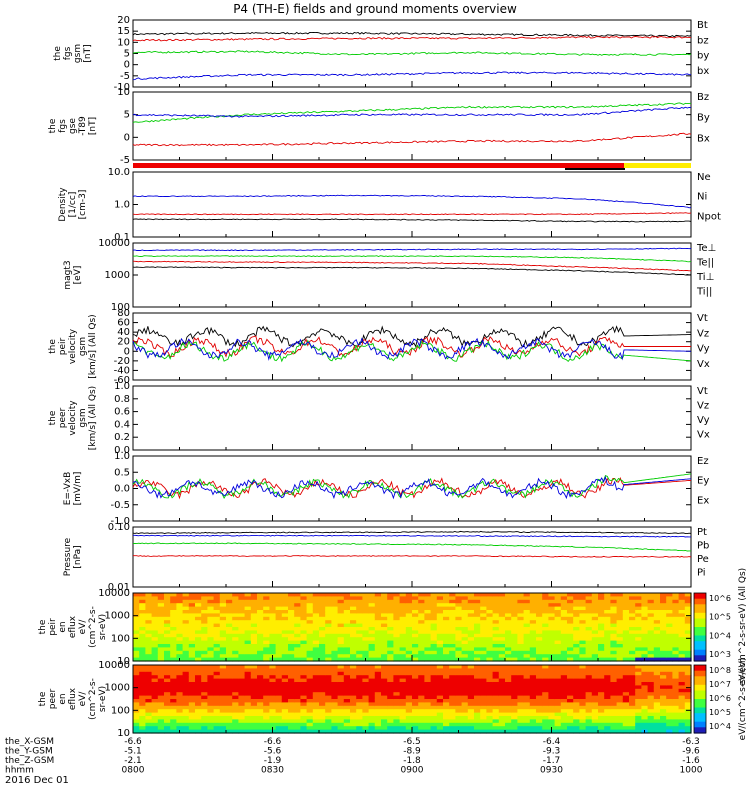 This screenshot has height=800, width=750. What do you see at coordinates (73, 205) in the screenshot?
I see `ylabel-line: [1/cc]` at bounding box center [73, 205].